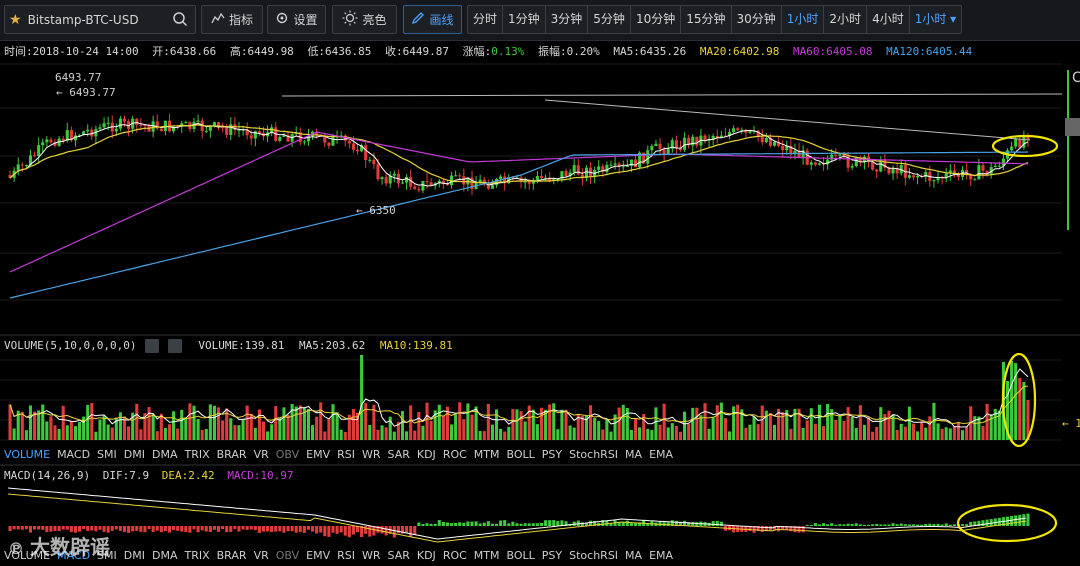  Describe the element at coordinates (656, 19) in the screenshot. I see `period-4: 10分钟` at that location.